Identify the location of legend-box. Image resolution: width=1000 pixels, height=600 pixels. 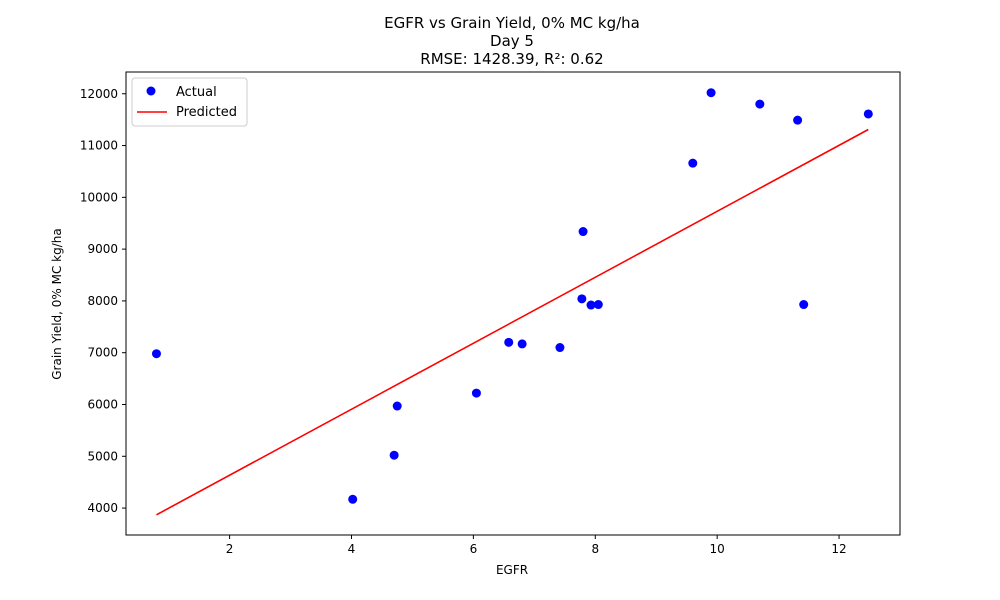
(189, 102).